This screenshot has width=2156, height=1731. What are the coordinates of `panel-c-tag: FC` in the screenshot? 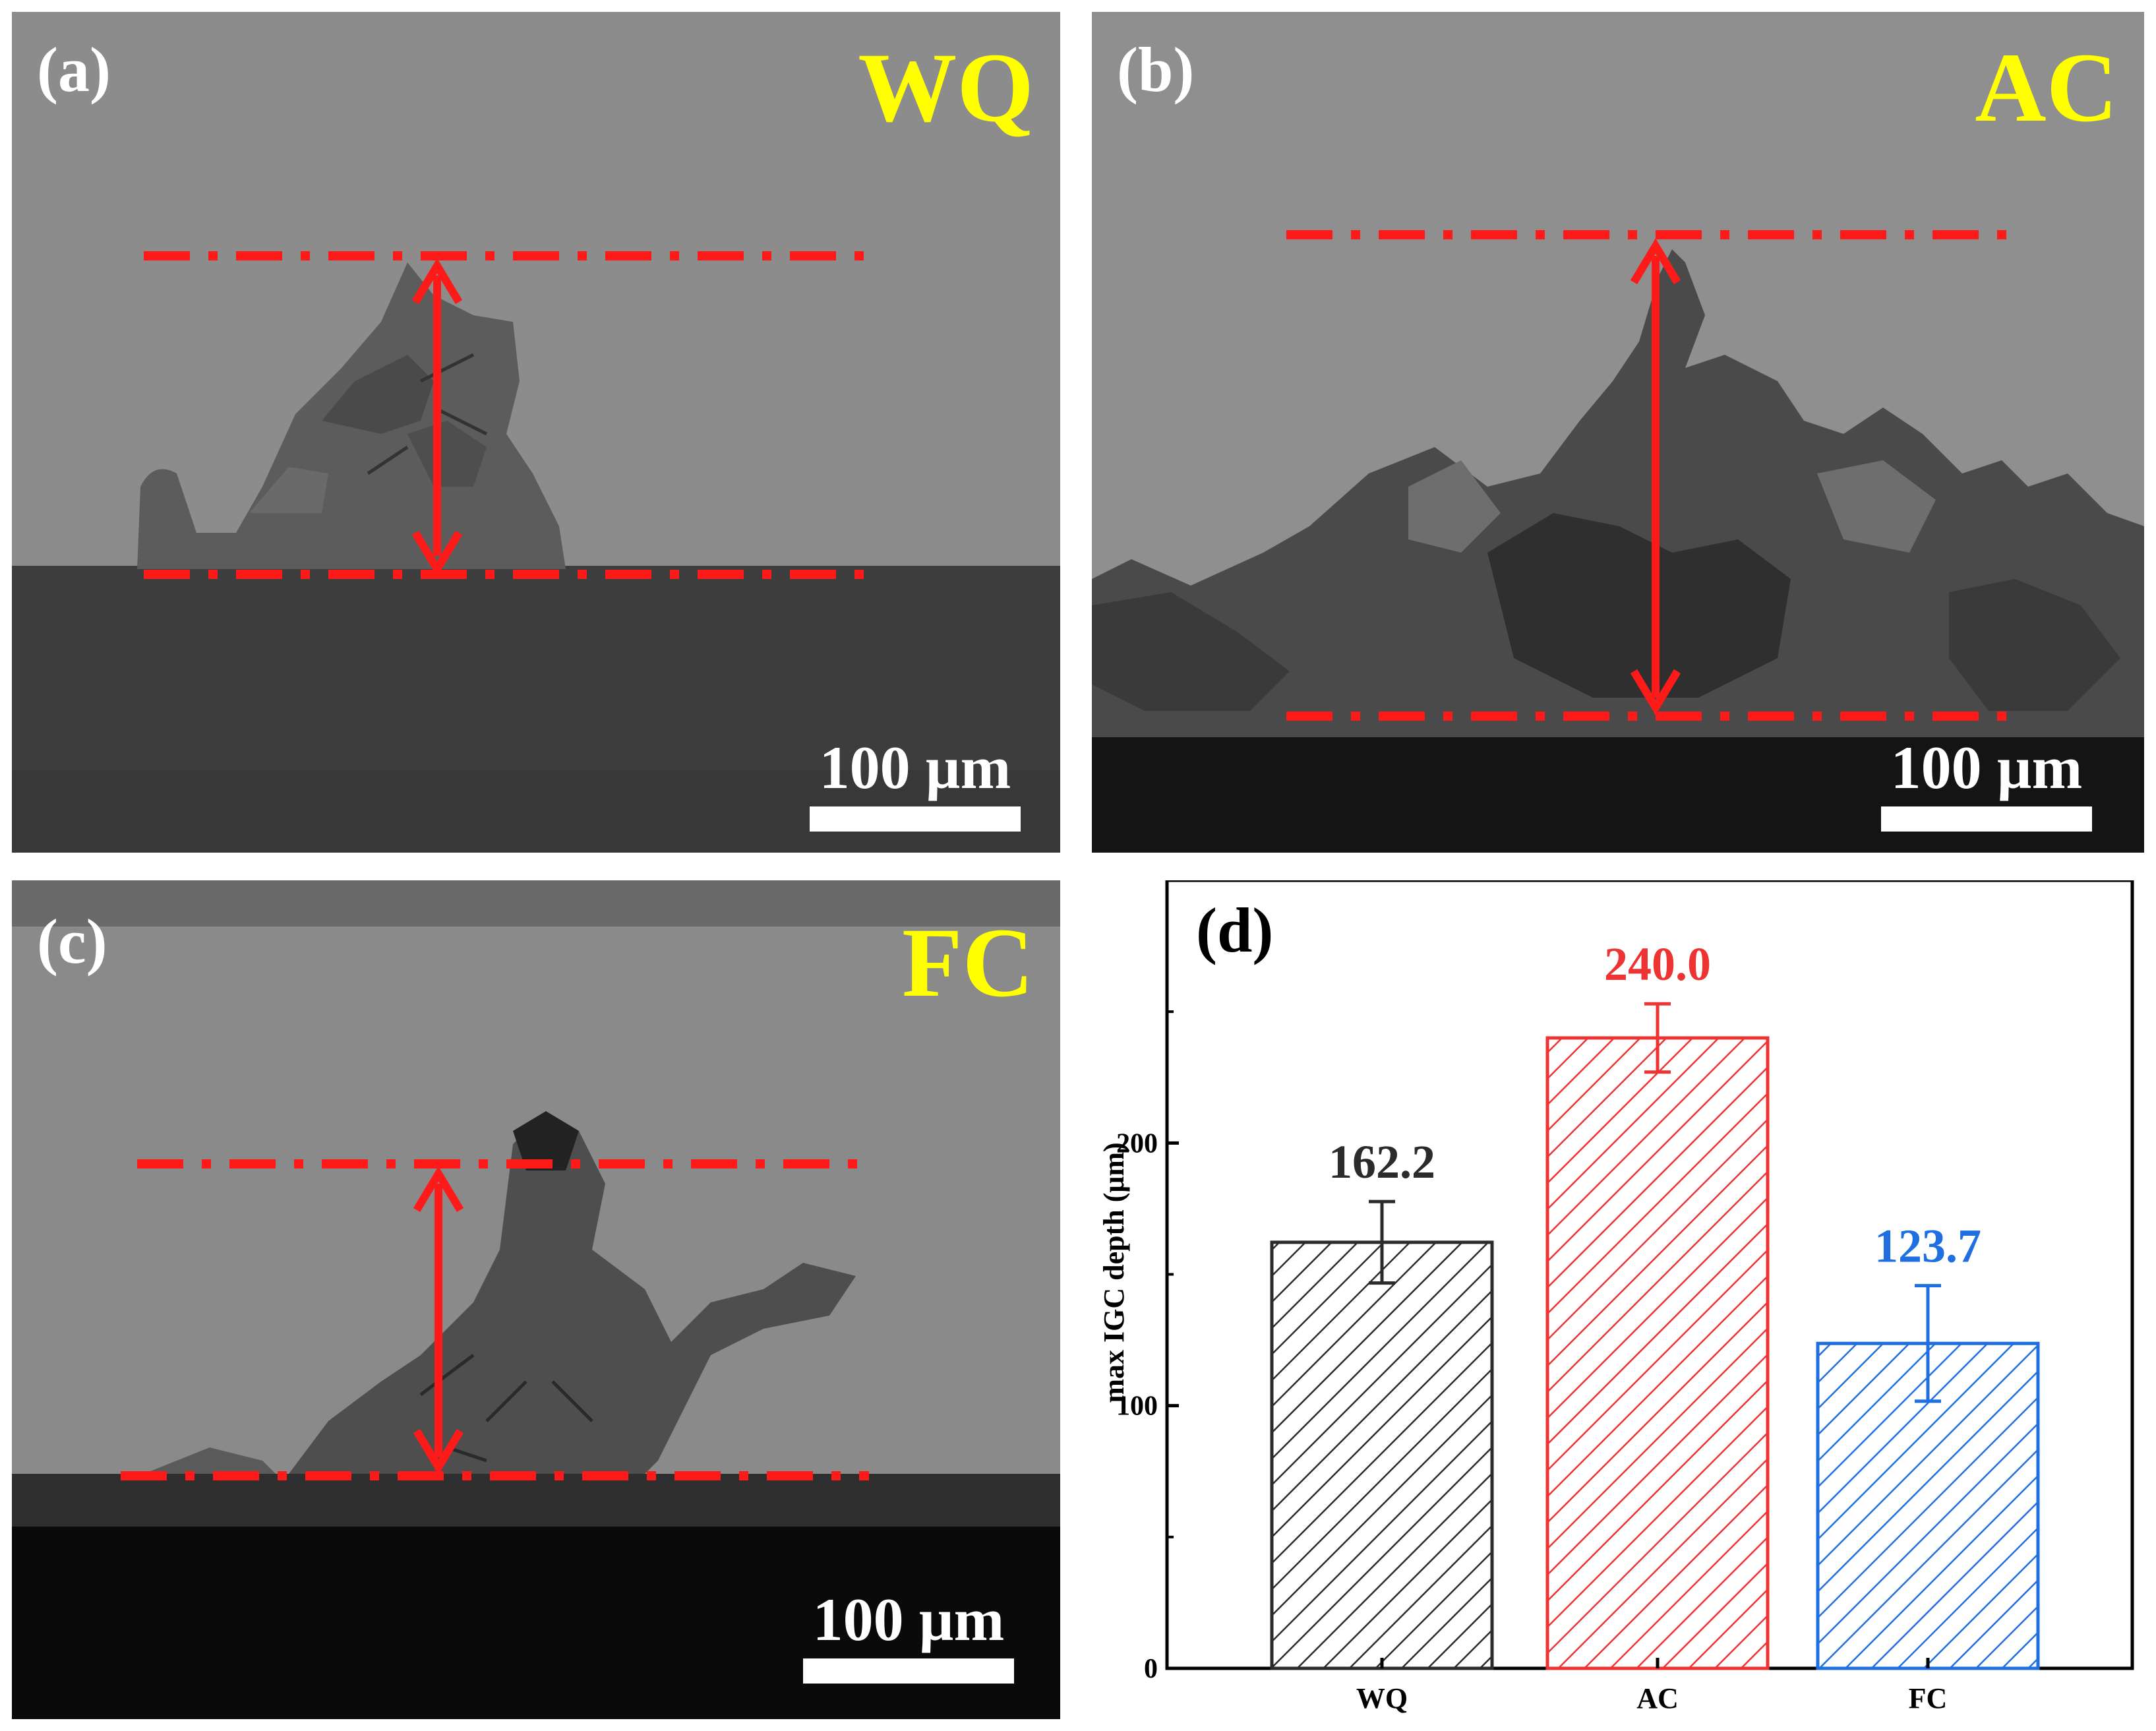 It's located at (968, 963).